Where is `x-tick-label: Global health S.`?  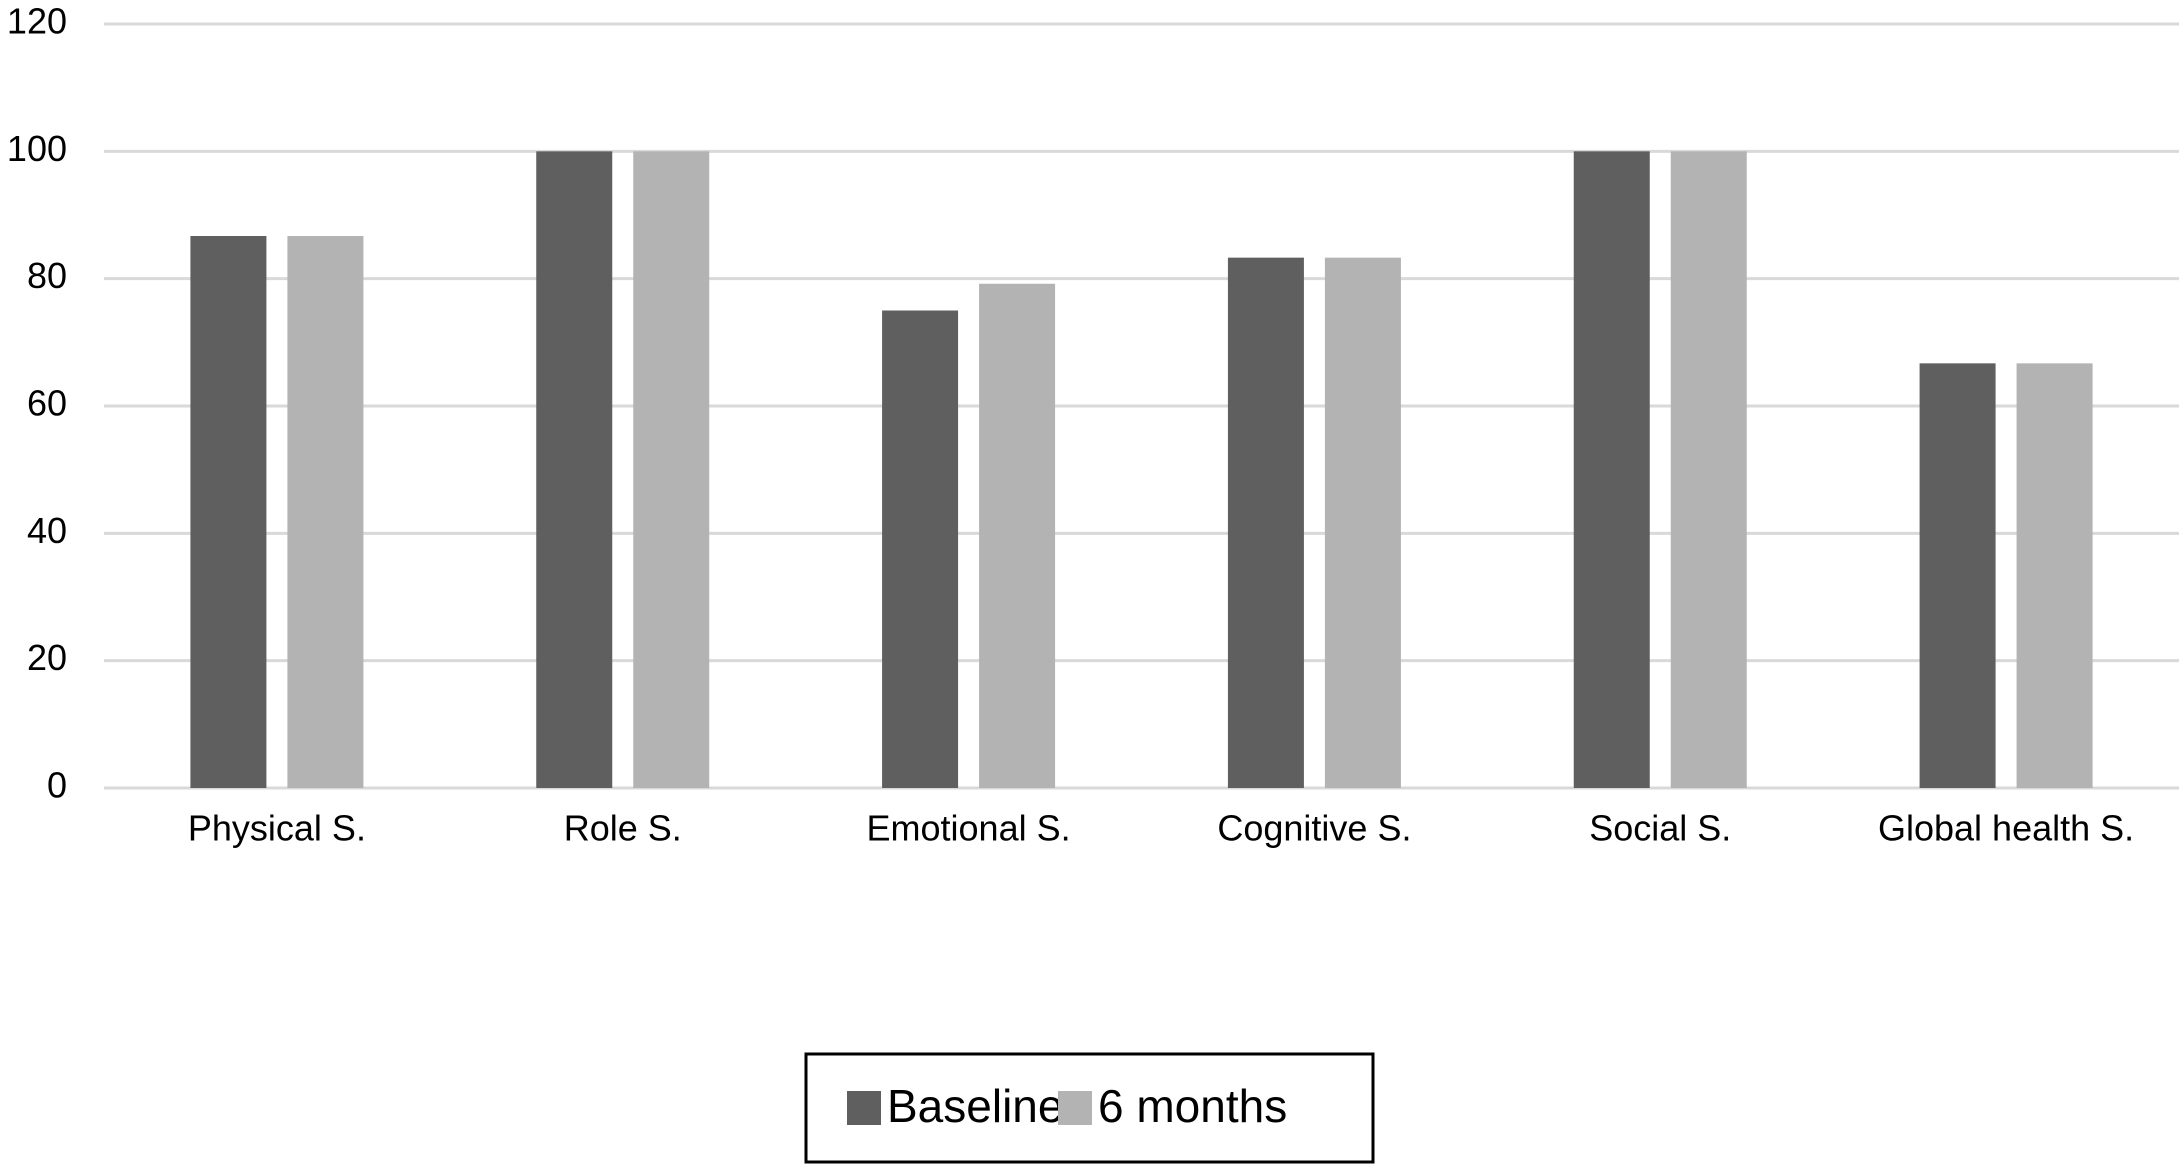
x-tick-label: Global health S. is located at coordinates (2006, 828).